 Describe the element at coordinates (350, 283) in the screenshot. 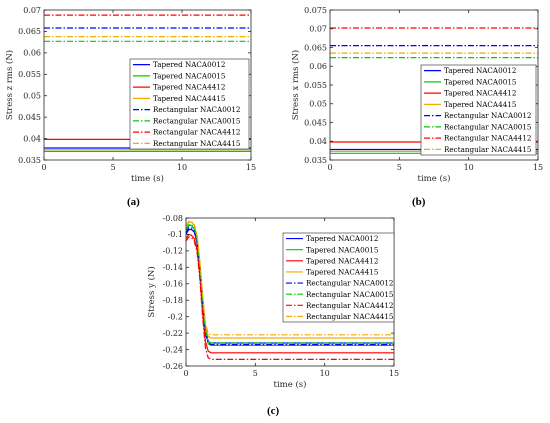

I see `legend-label-c-4: Rectangular NACA0012` at that location.